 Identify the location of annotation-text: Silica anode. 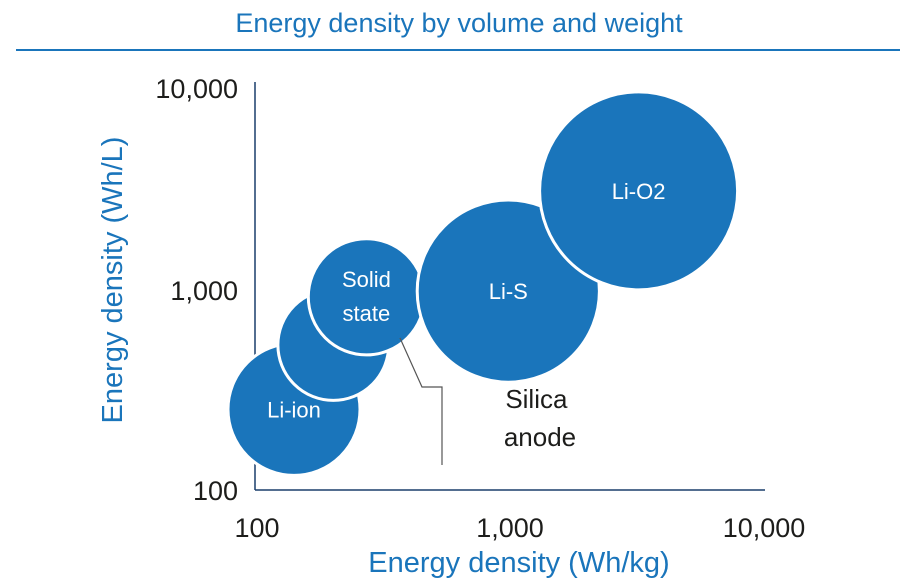
(540, 418).